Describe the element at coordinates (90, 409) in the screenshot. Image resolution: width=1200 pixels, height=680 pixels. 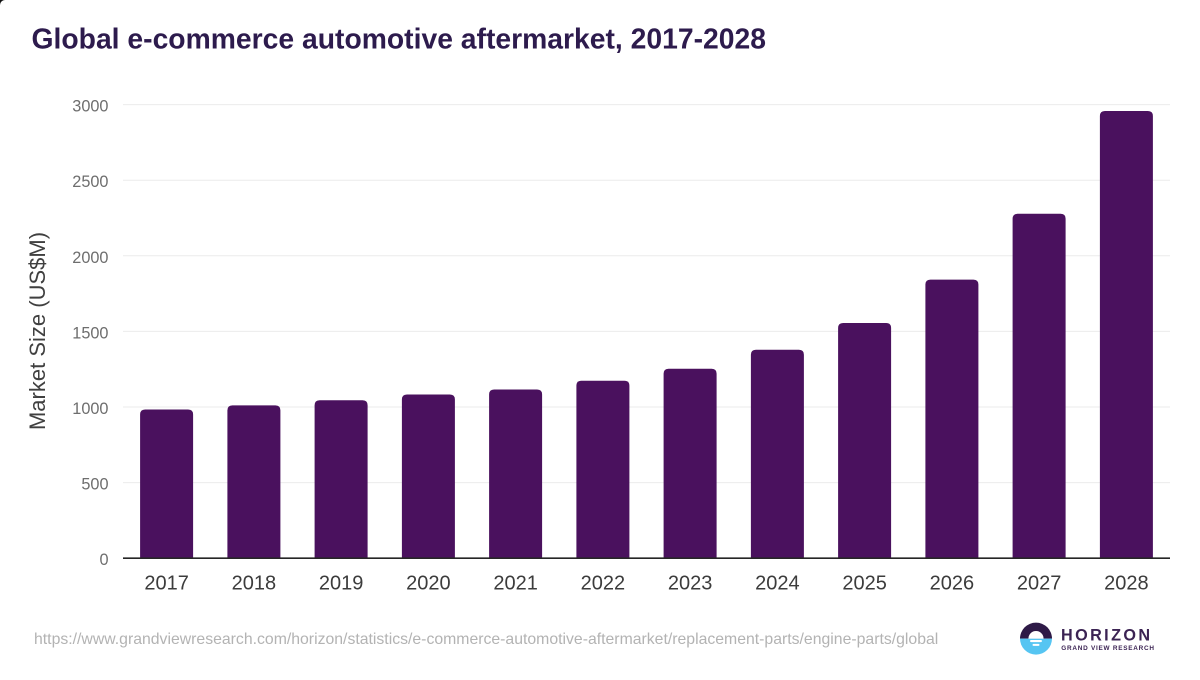
I see `svg-text: 1000` at that location.